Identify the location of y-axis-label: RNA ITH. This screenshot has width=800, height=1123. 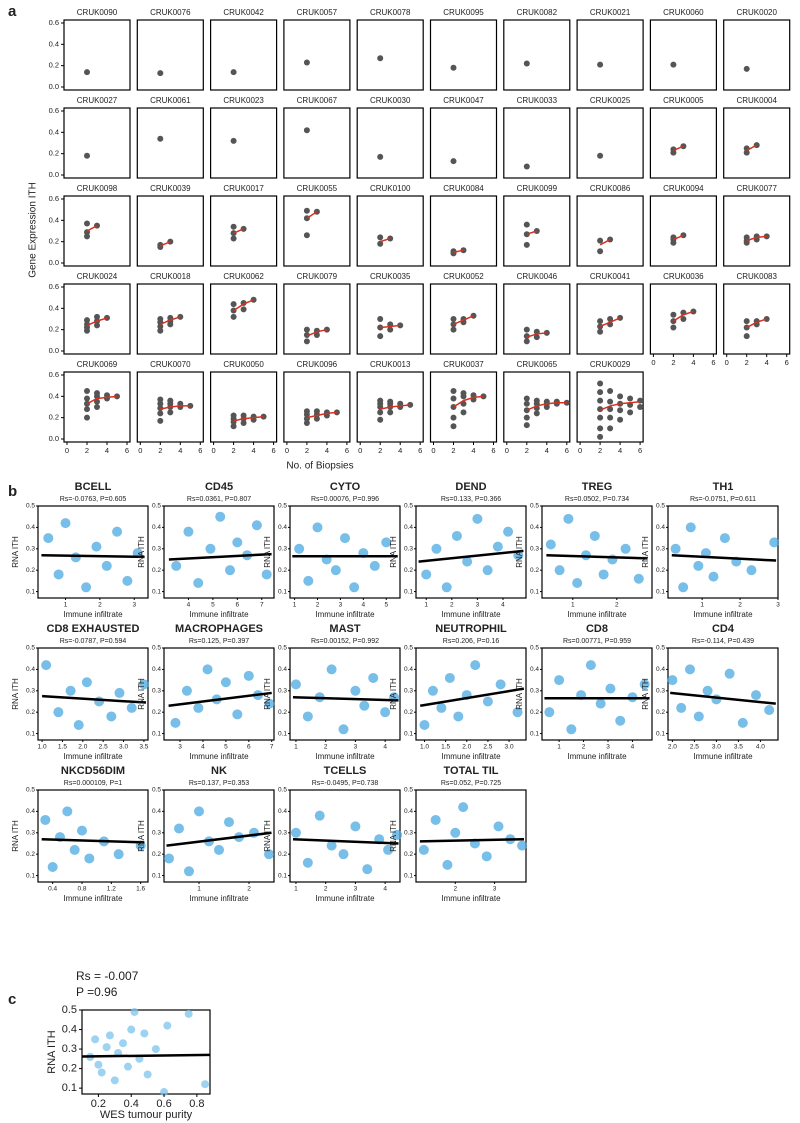
(141, 552).